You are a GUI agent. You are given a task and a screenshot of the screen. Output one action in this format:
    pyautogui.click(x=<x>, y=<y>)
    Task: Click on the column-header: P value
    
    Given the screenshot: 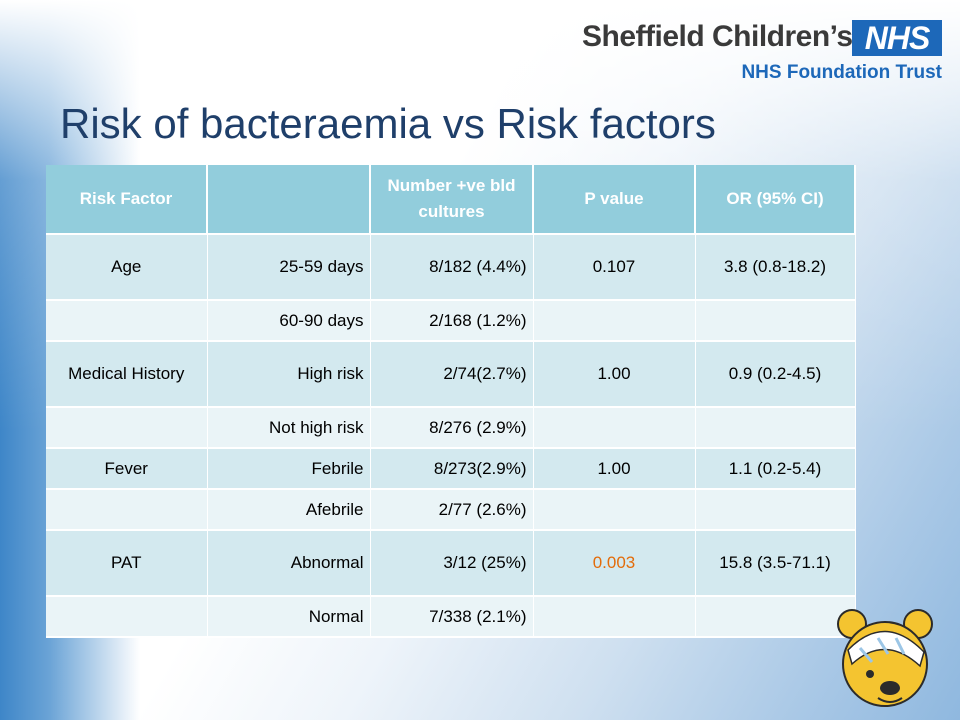 What is the action you would take?
    pyautogui.click(x=614, y=199)
    